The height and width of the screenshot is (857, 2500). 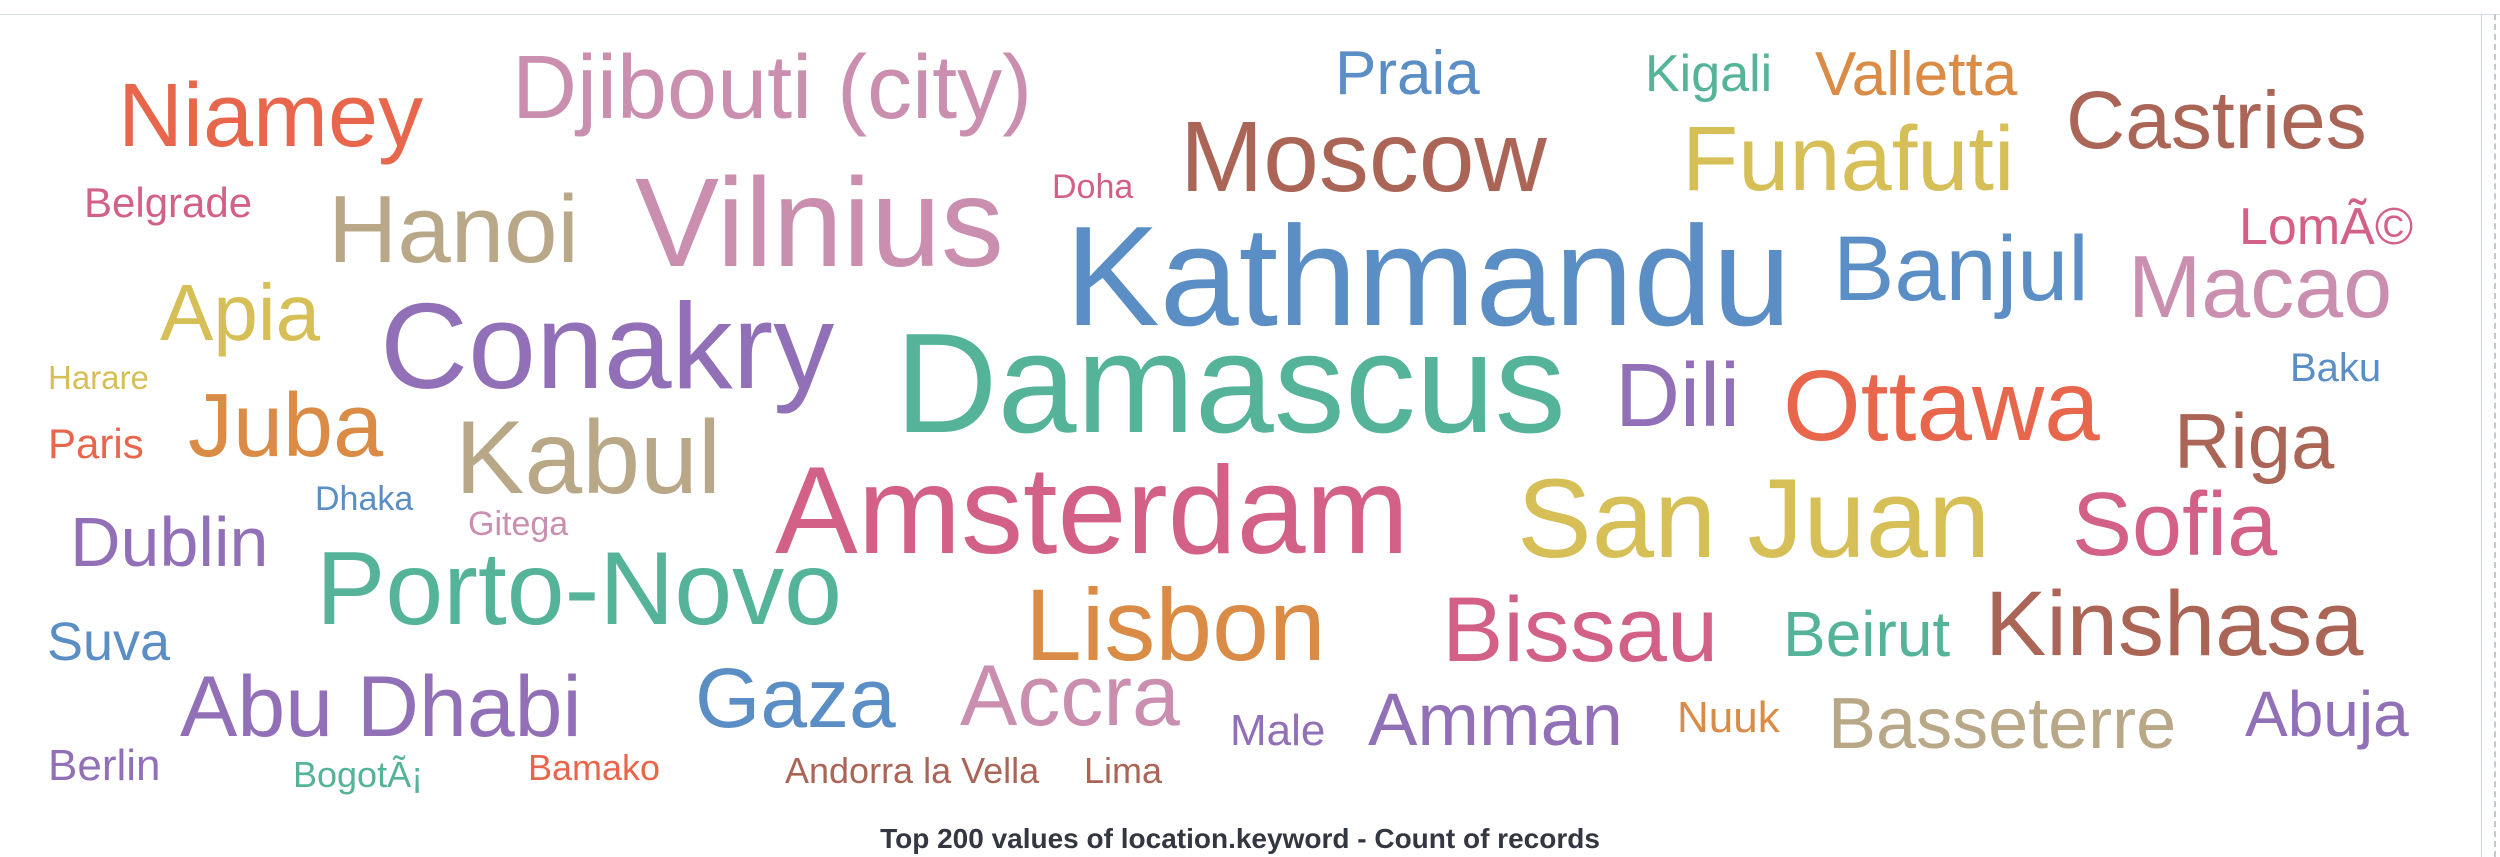 I want to click on word-macao: Macao, so click(x=2260, y=286).